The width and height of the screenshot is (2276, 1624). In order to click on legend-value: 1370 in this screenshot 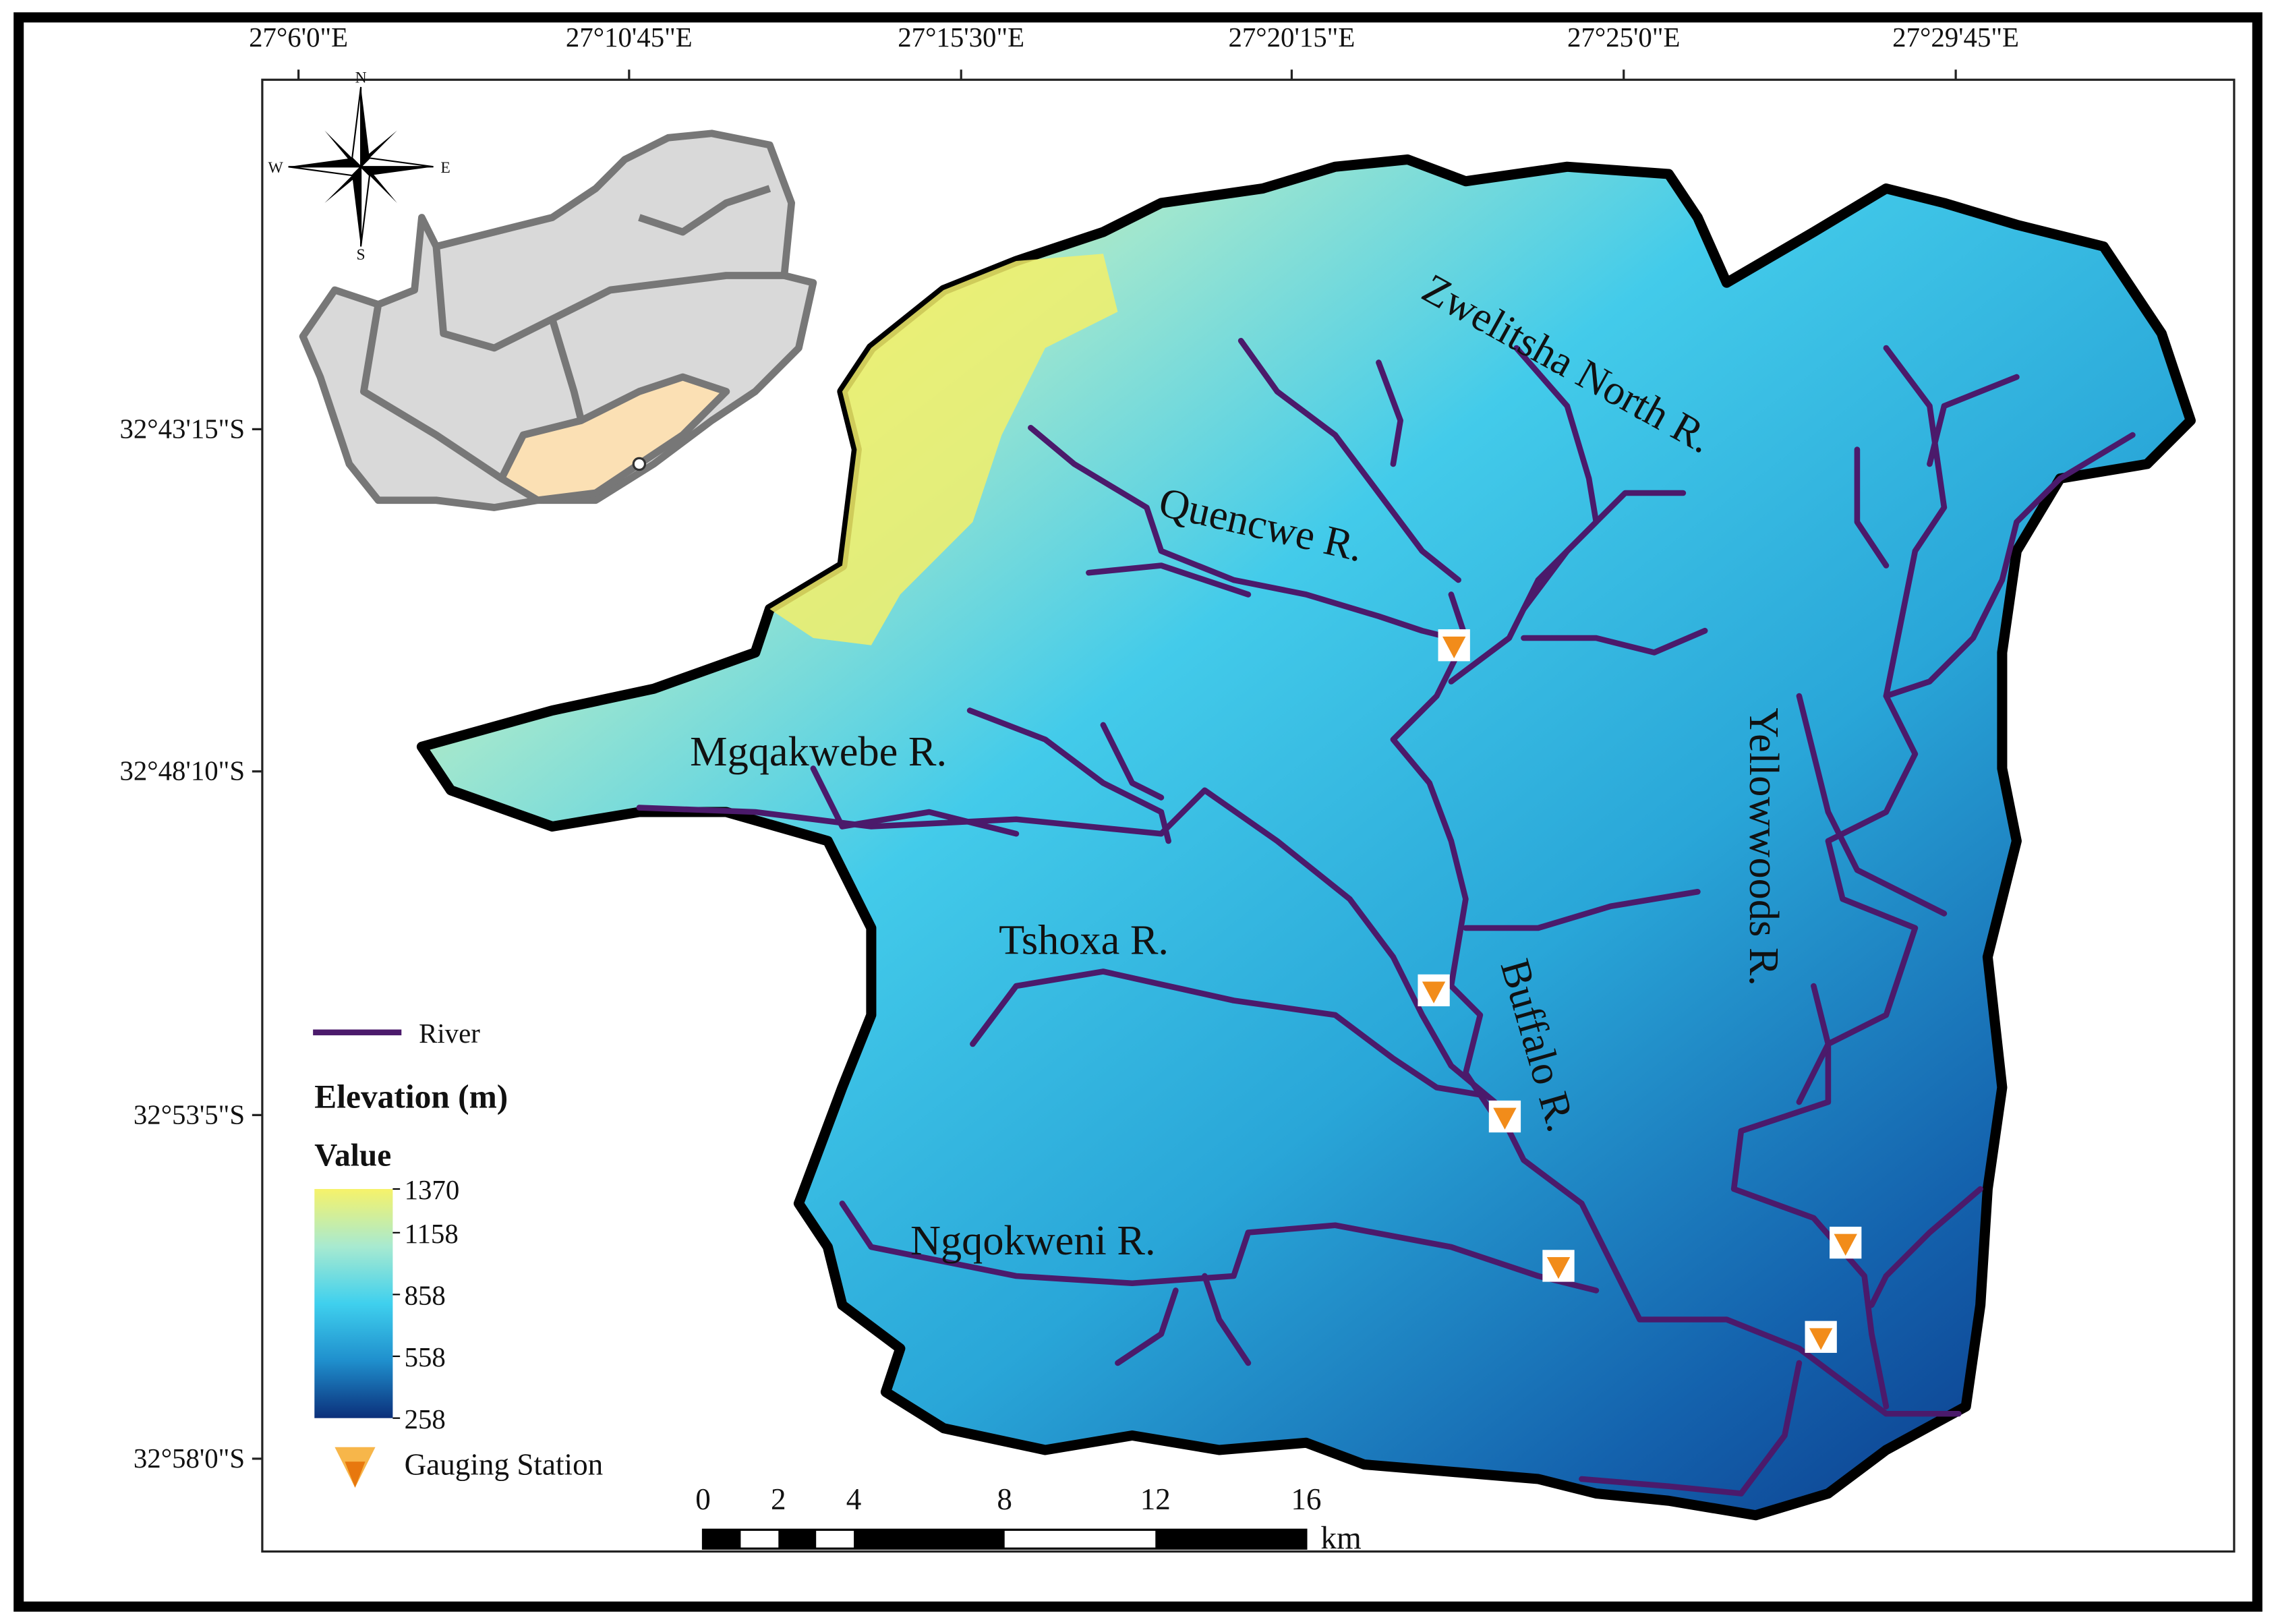, I will do `click(432, 1190)`.